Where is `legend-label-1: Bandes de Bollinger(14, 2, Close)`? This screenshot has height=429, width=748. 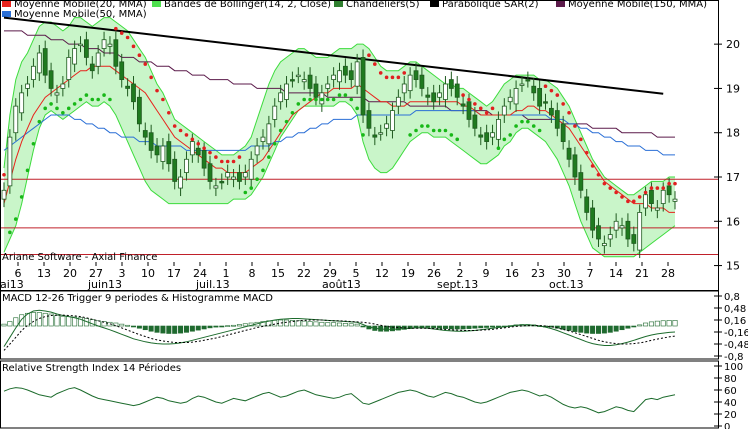 legend-label-1: Bandes de Bollinger(14, 2, Close) is located at coordinates (247, 5).